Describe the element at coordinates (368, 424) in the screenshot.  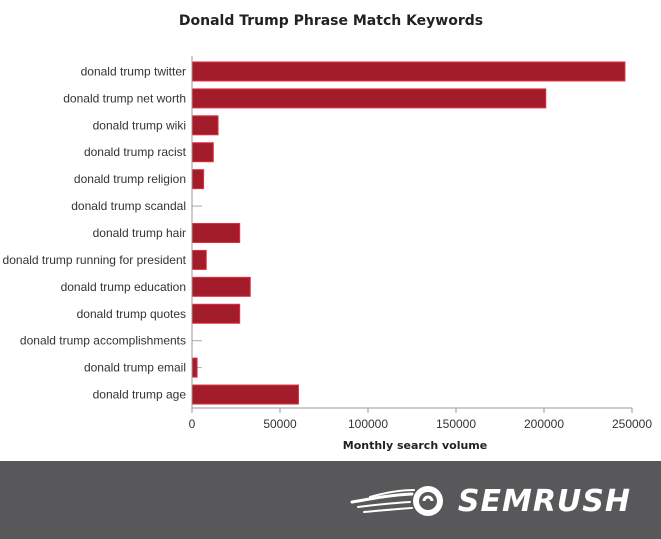
I see `x-tick-label: 100000` at that location.